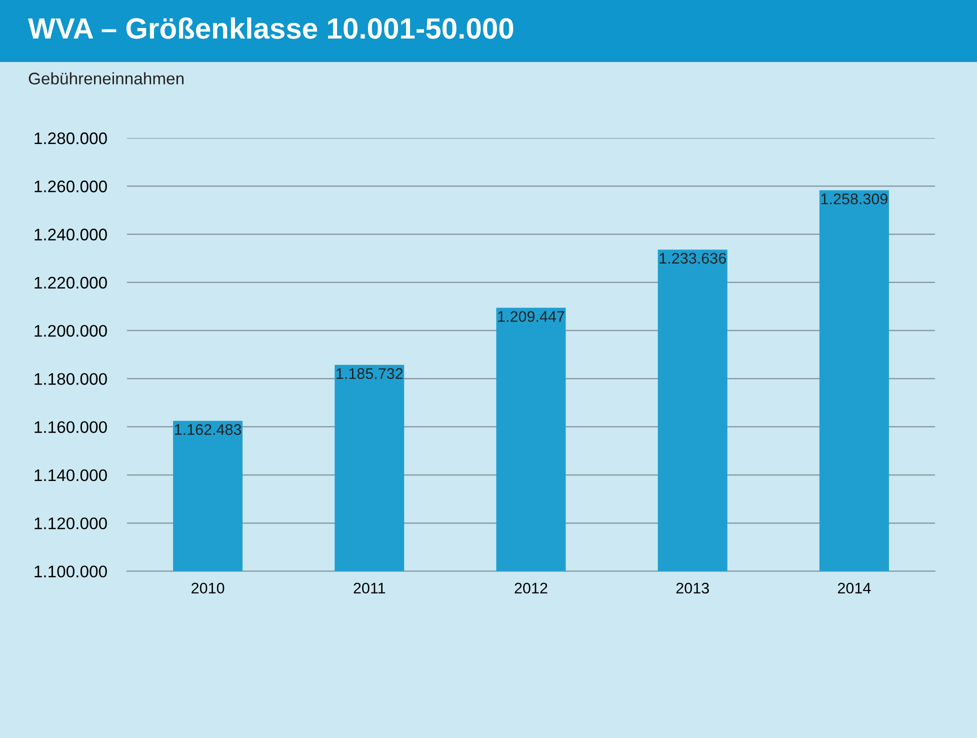  Describe the element at coordinates (70, 523) in the screenshot. I see `y-tick-label: 1.120.000` at that location.